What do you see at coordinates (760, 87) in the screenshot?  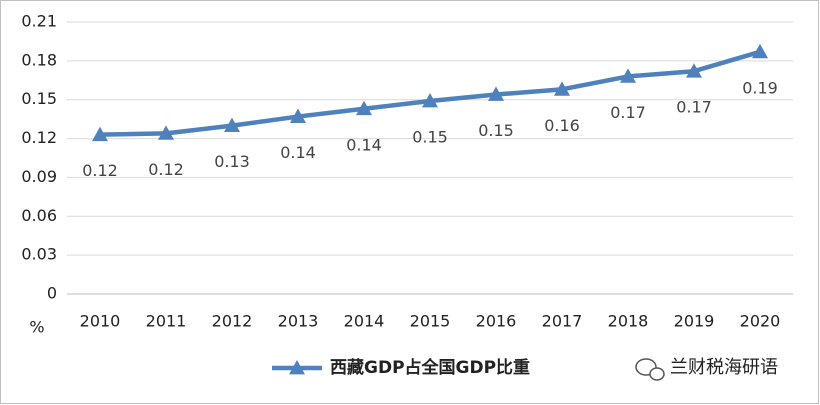 I see `data-label: 0.19` at bounding box center [760, 87].